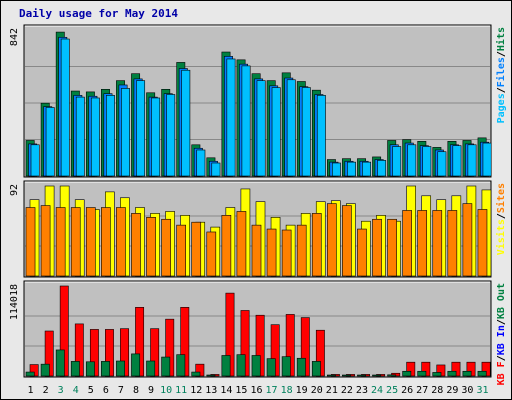  What do you see at coordinates (501, 373) in the screenshot?
I see `legend-entry: KB F` at bounding box center [501, 373].